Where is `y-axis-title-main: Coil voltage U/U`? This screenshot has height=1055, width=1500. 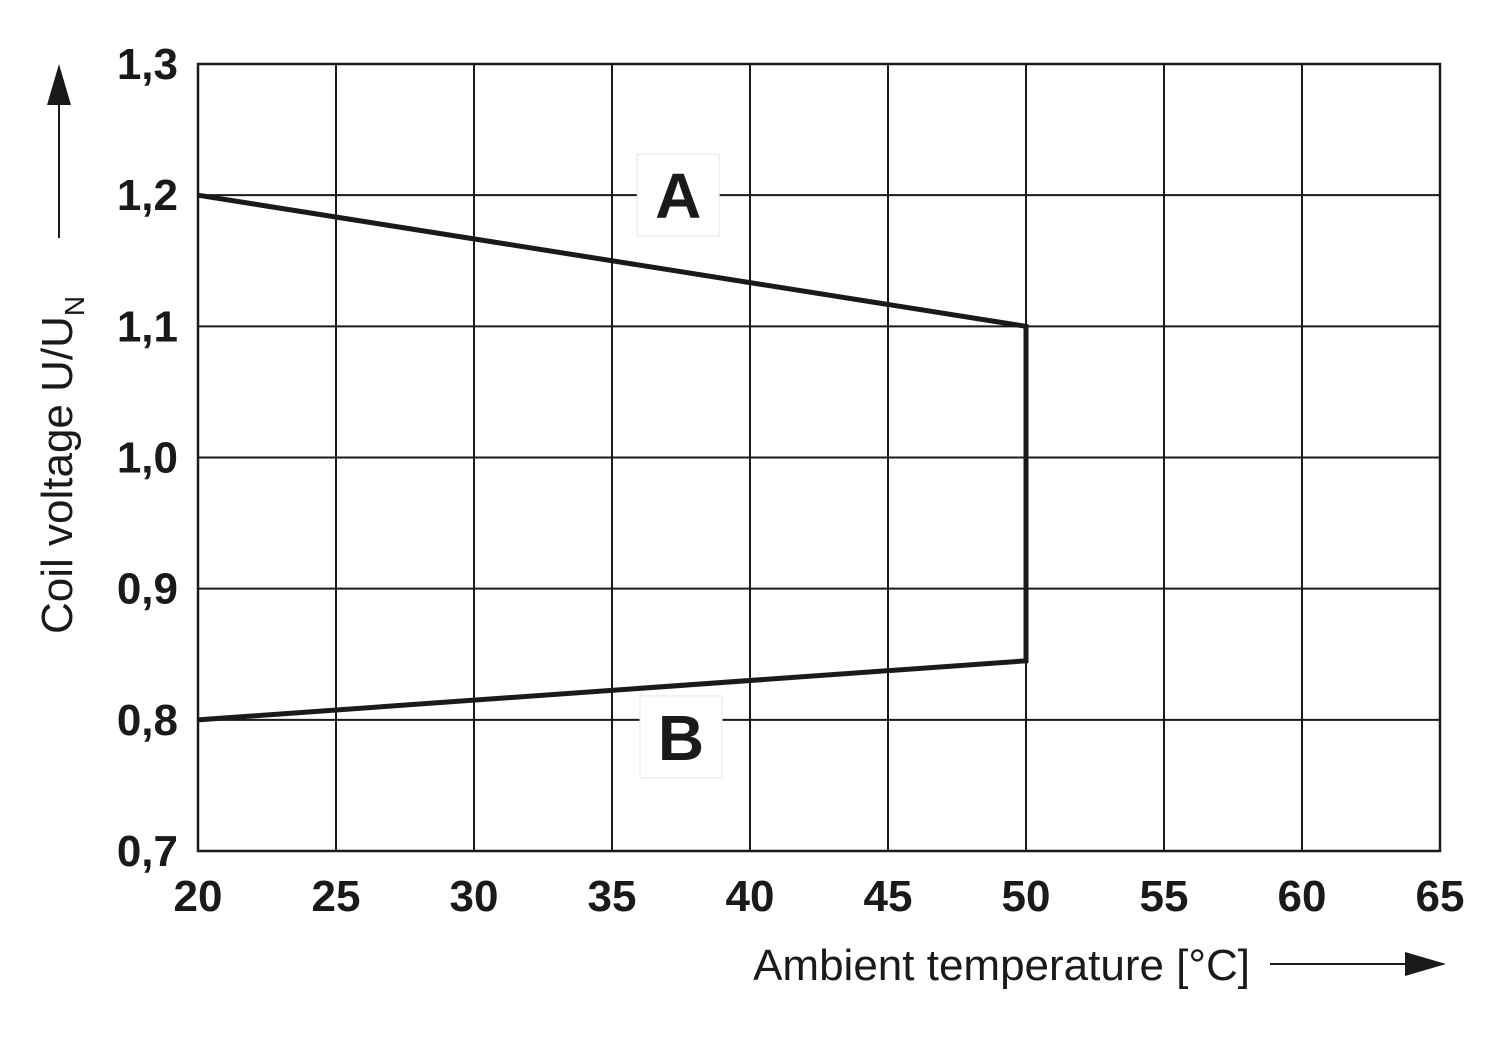 y-axis-title-main: Coil voltage U/U is located at coordinates (57, 475).